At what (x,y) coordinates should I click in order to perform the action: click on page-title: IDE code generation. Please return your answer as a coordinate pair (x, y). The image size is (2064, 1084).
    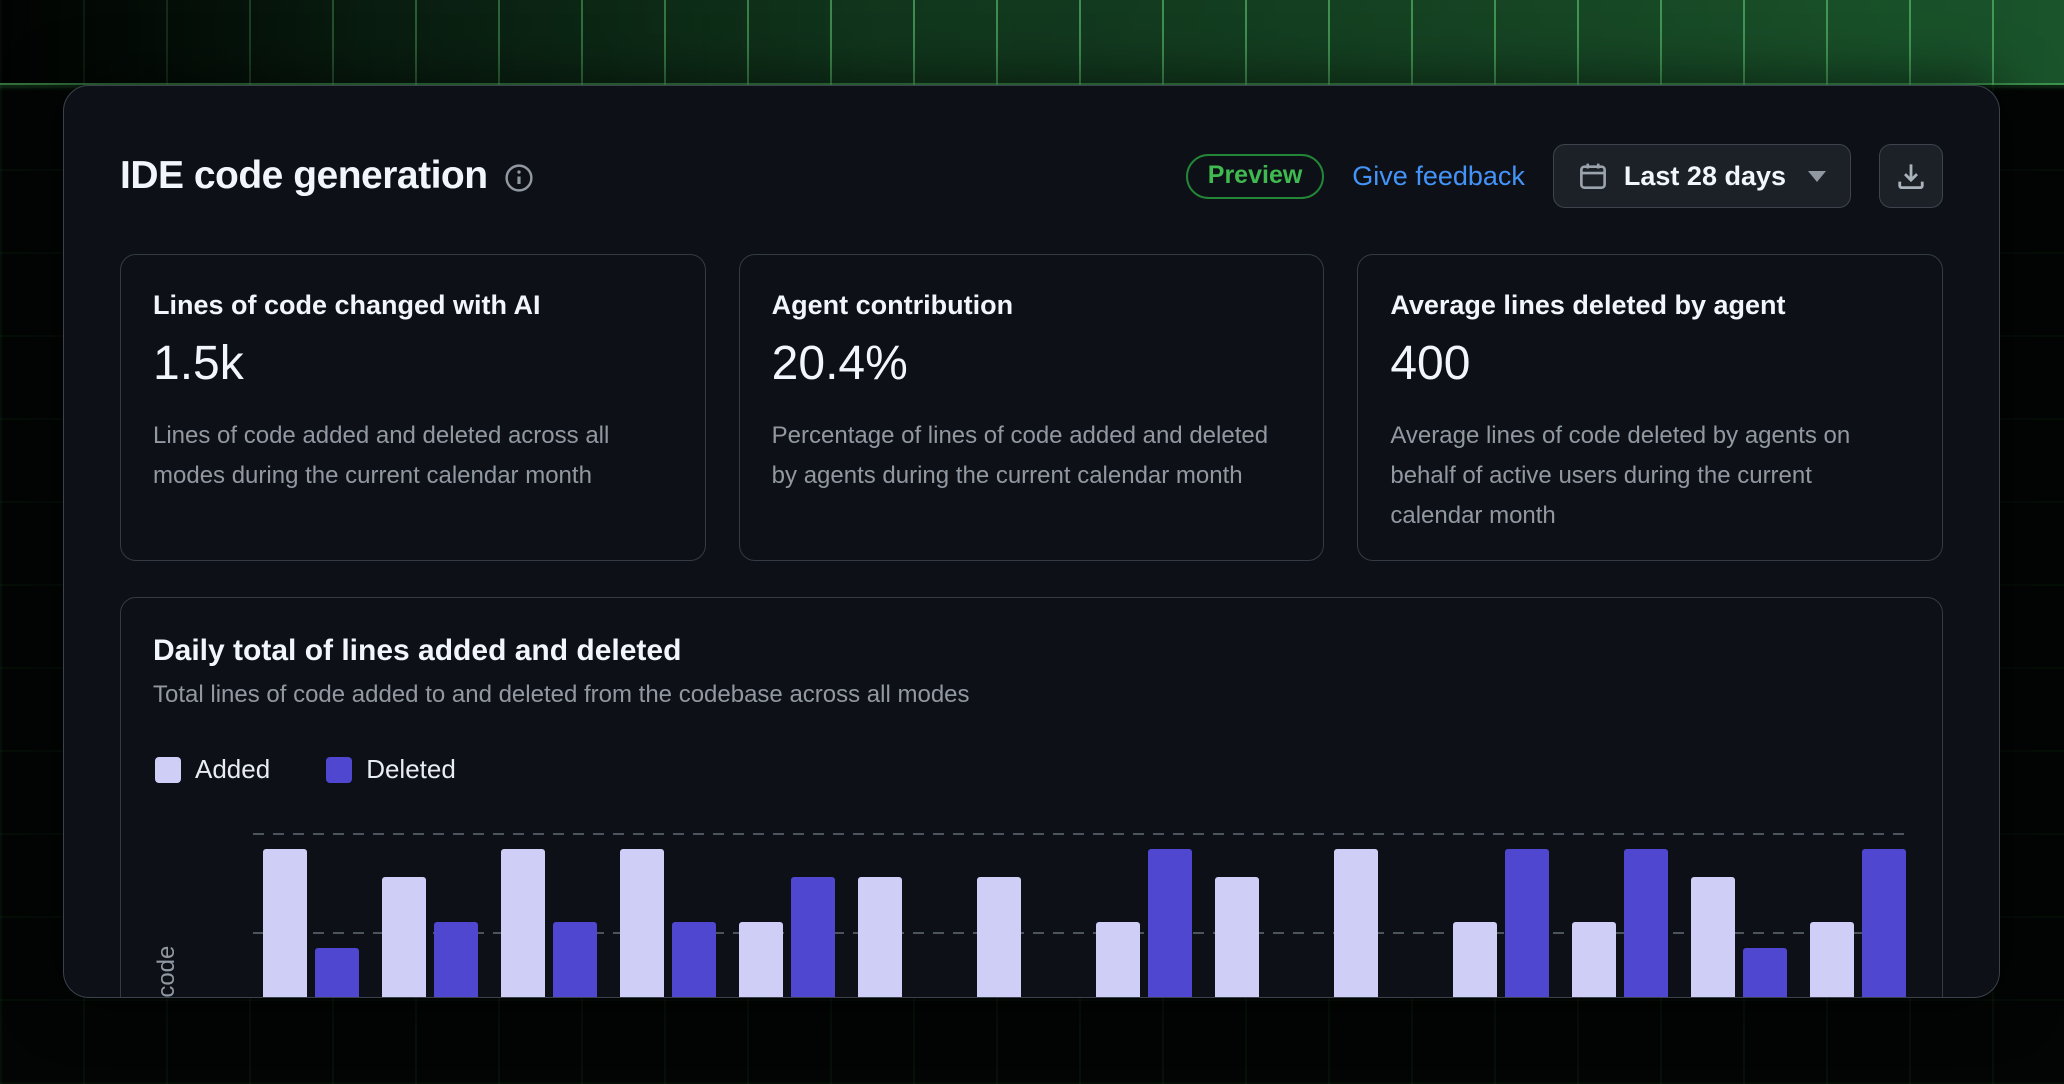
    Looking at the image, I should click on (304, 175).